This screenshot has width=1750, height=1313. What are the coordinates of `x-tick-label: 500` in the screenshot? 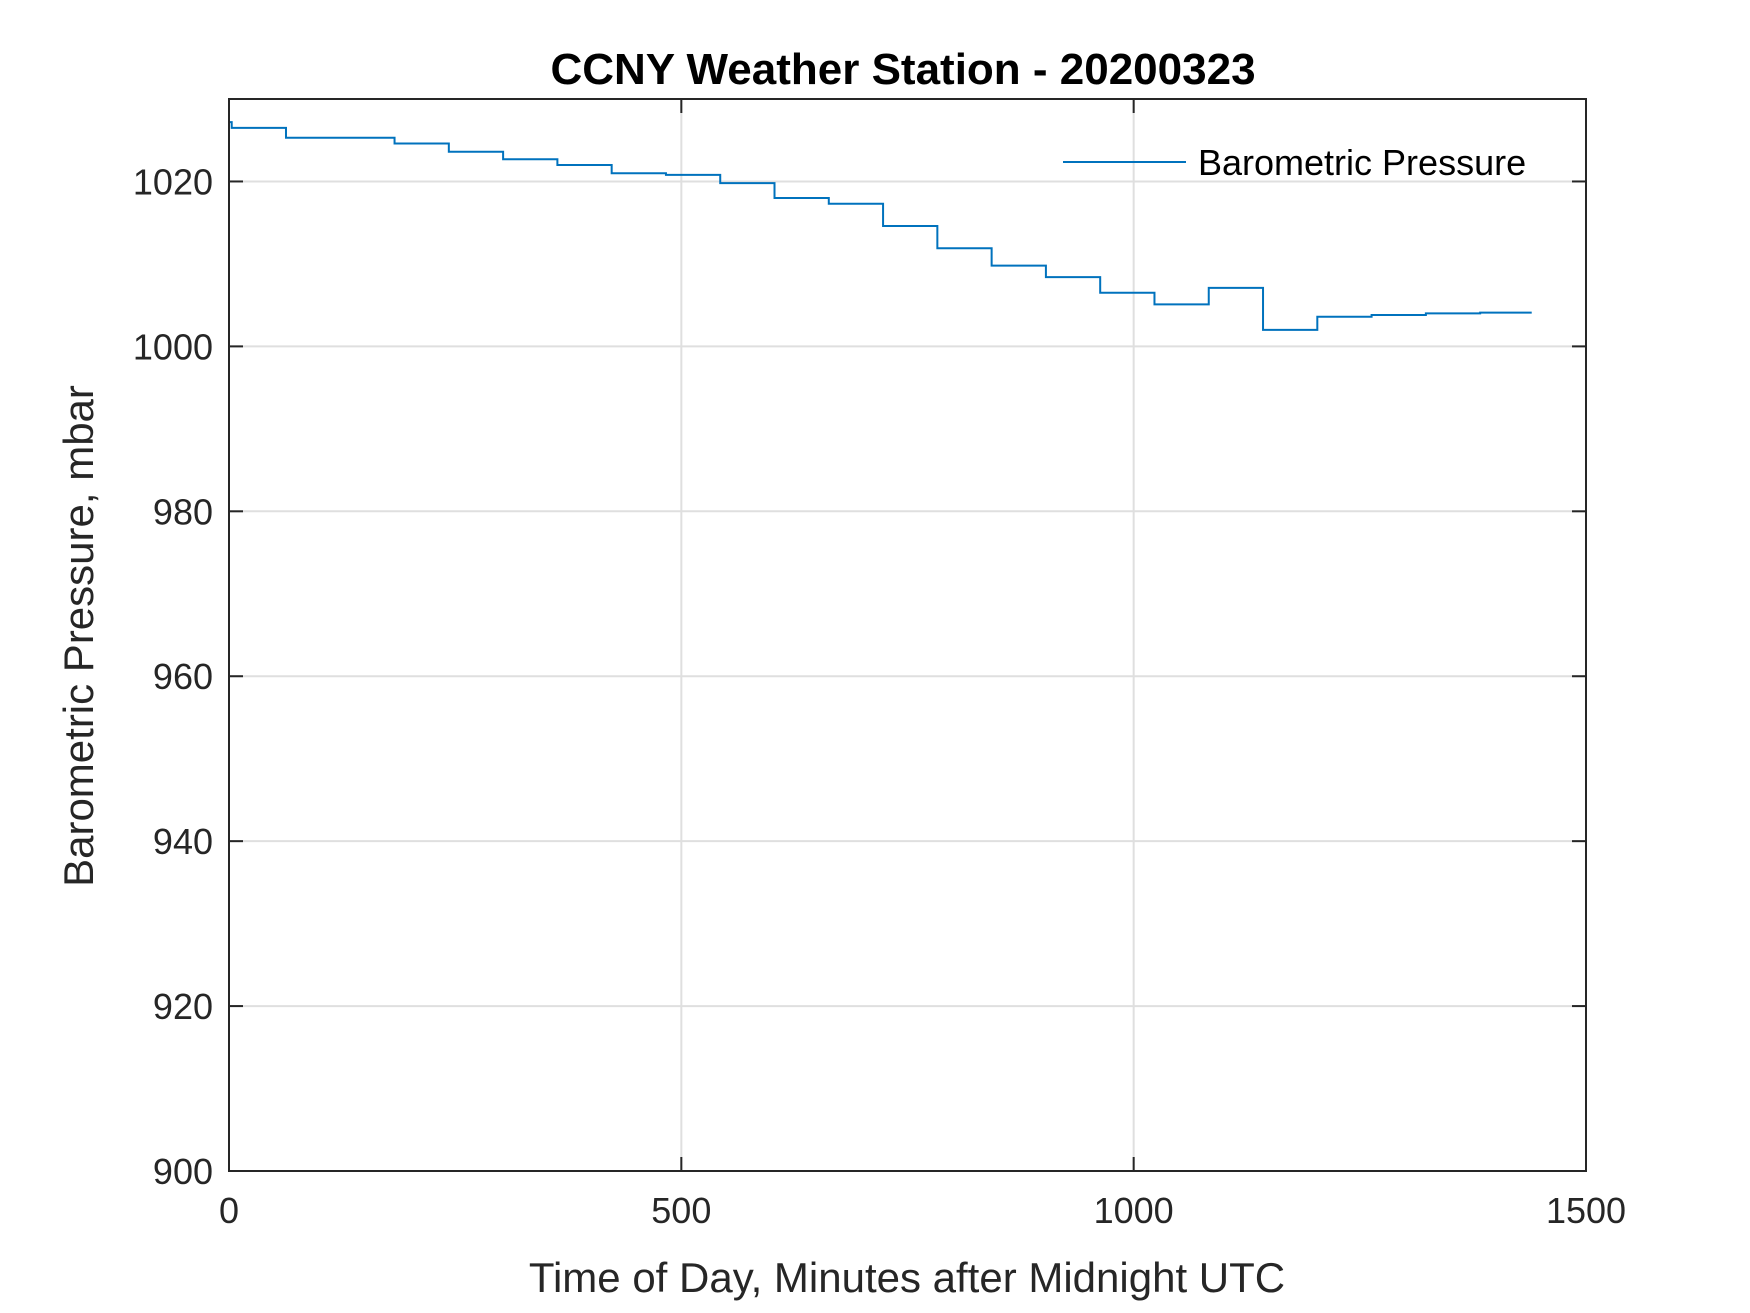 It's located at (681, 1210).